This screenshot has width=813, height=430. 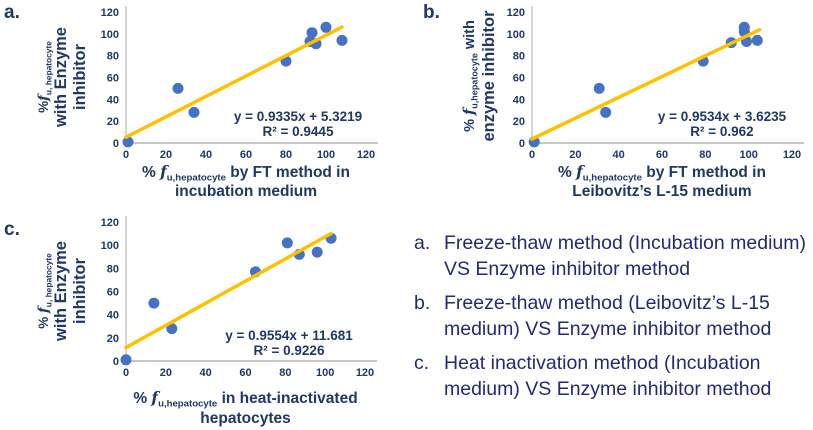 I want to click on y-axis-title: % fu, hepatocyte, so click(x=44, y=291).